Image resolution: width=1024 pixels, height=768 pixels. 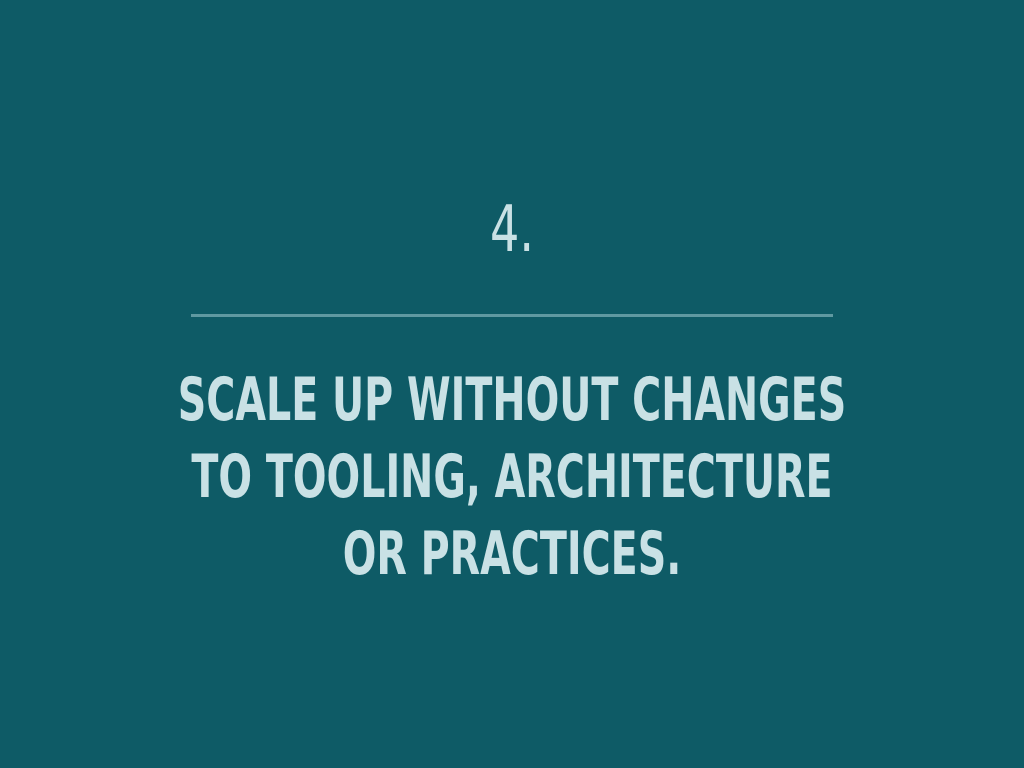 I want to click on slide-number: 4., so click(x=512, y=230).